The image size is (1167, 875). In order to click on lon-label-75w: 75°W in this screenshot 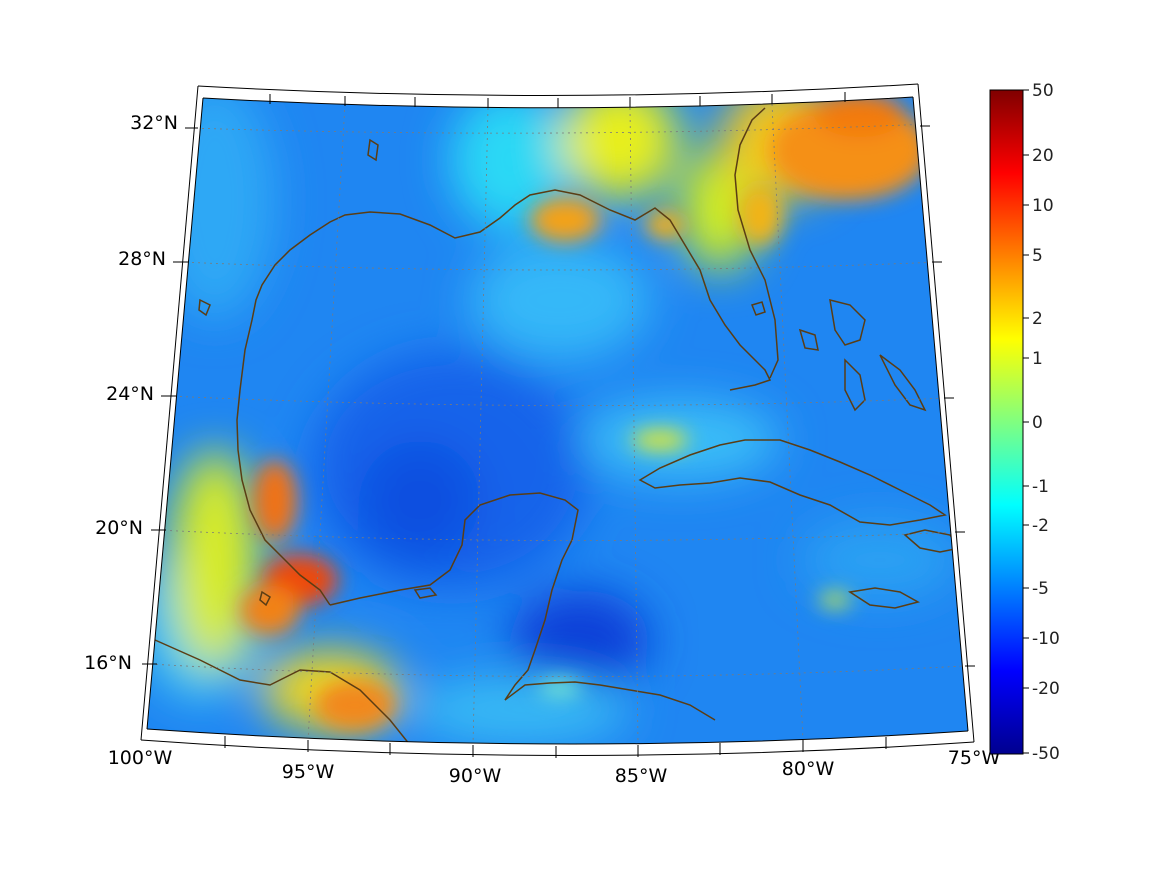, I will do `click(974, 758)`.